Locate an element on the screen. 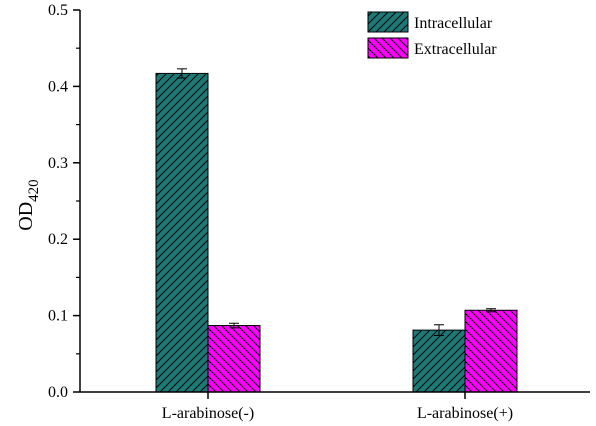 Image resolution: width=596 pixels, height=426 pixels. y-tick-label: 0.5 is located at coordinates (58, 10).